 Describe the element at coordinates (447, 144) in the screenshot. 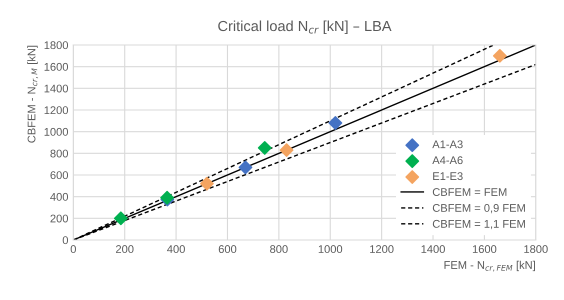

I see `legend-label: A1-A3` at that location.